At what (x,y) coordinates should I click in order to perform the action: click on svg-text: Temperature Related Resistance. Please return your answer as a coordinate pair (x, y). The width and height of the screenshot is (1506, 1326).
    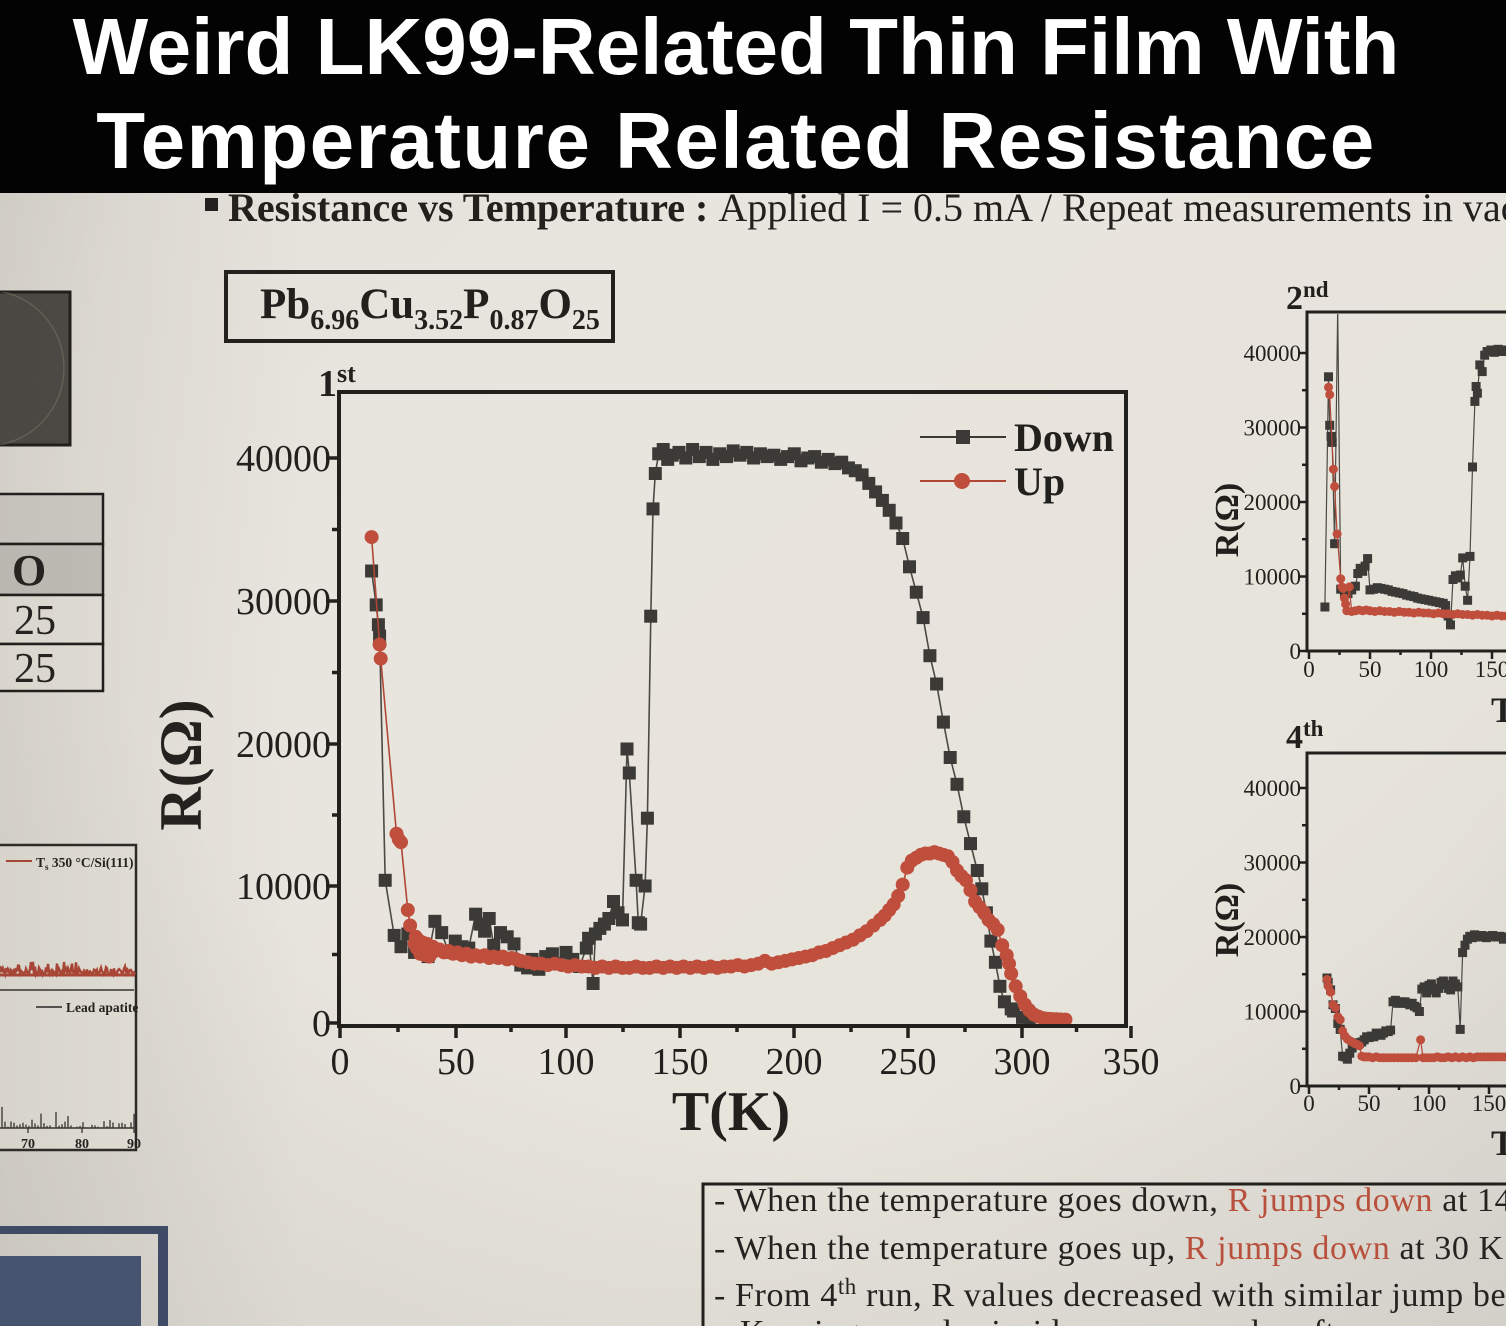
    Looking at the image, I should click on (736, 140).